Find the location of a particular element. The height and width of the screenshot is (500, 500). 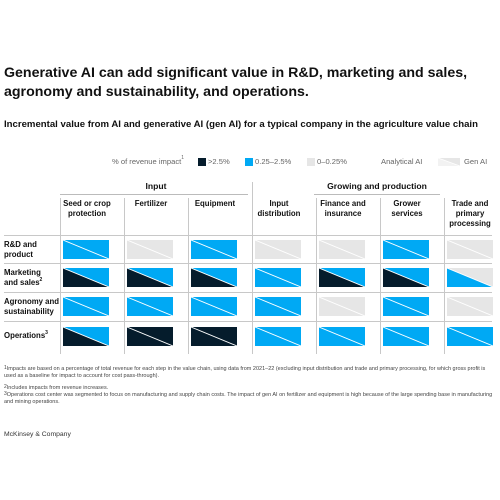

row-label-0: R&D and product is located at coordinates (20, 249).